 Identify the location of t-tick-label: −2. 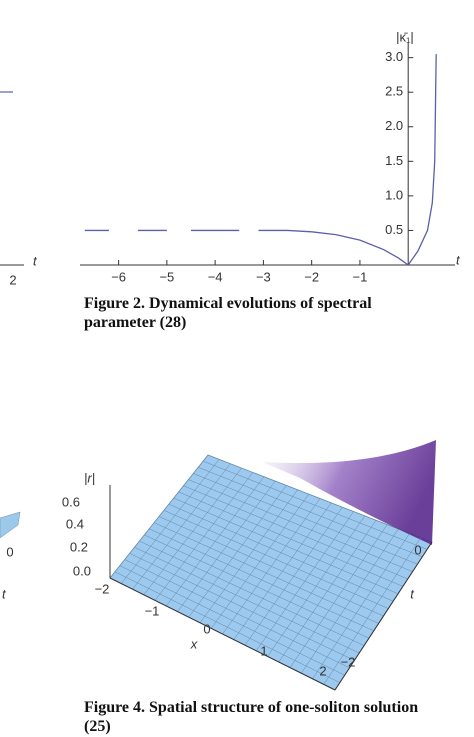
(348, 661).